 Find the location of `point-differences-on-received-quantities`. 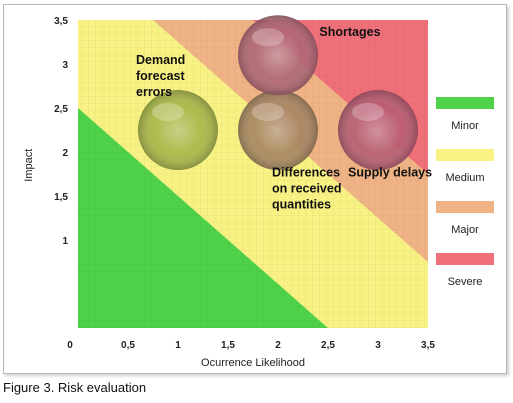

point-differences-on-received-quantities is located at coordinates (278, 130).